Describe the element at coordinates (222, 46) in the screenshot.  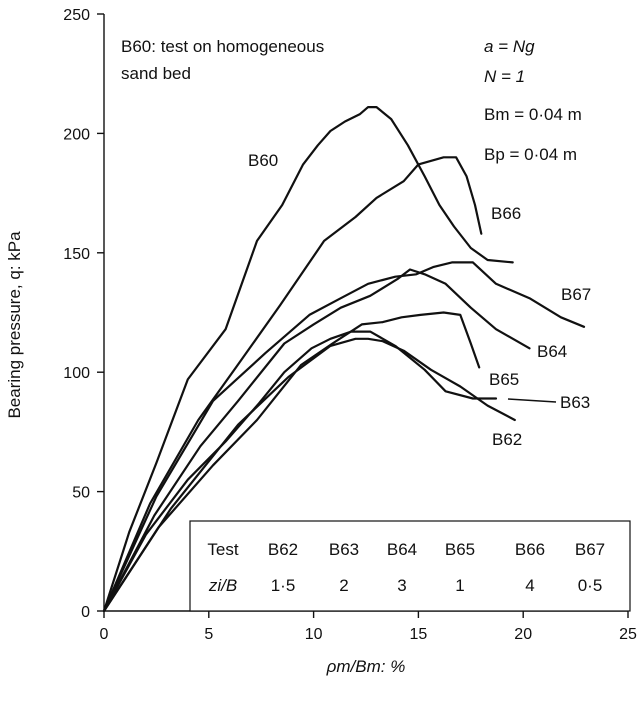
I see `annotation-title-line1: B60: test on homogeneous` at that location.